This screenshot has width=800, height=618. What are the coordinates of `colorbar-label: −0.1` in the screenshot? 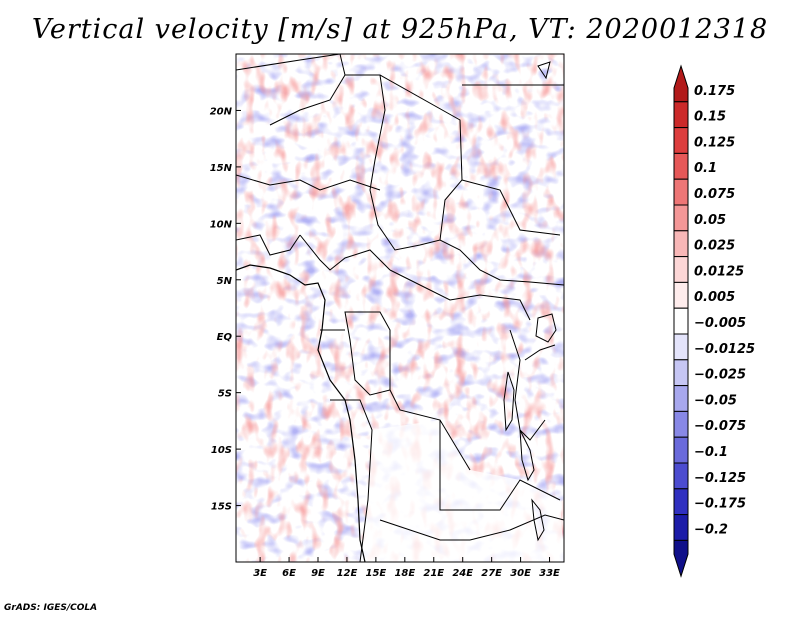 It's located at (711, 452).